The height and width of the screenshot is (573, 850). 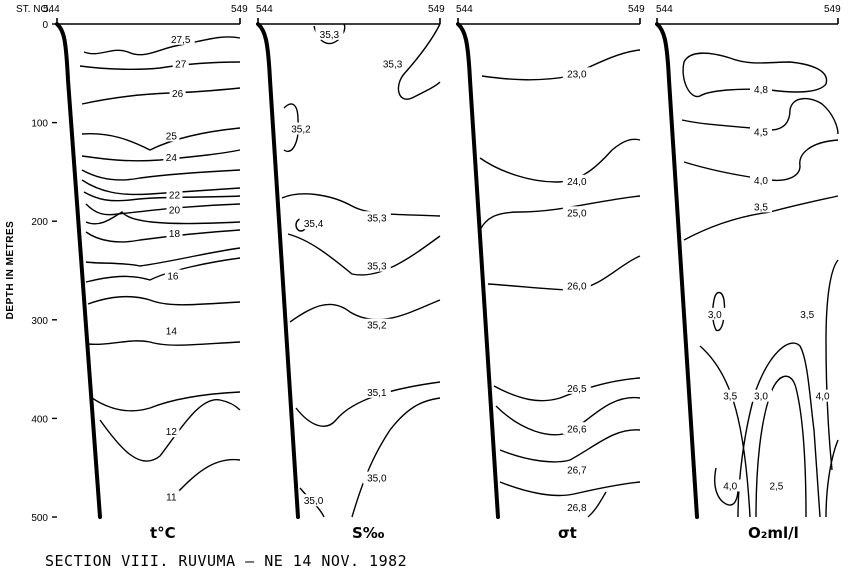 What do you see at coordinates (181, 40) in the screenshot?
I see `contour-label: 27,5` at bounding box center [181, 40].